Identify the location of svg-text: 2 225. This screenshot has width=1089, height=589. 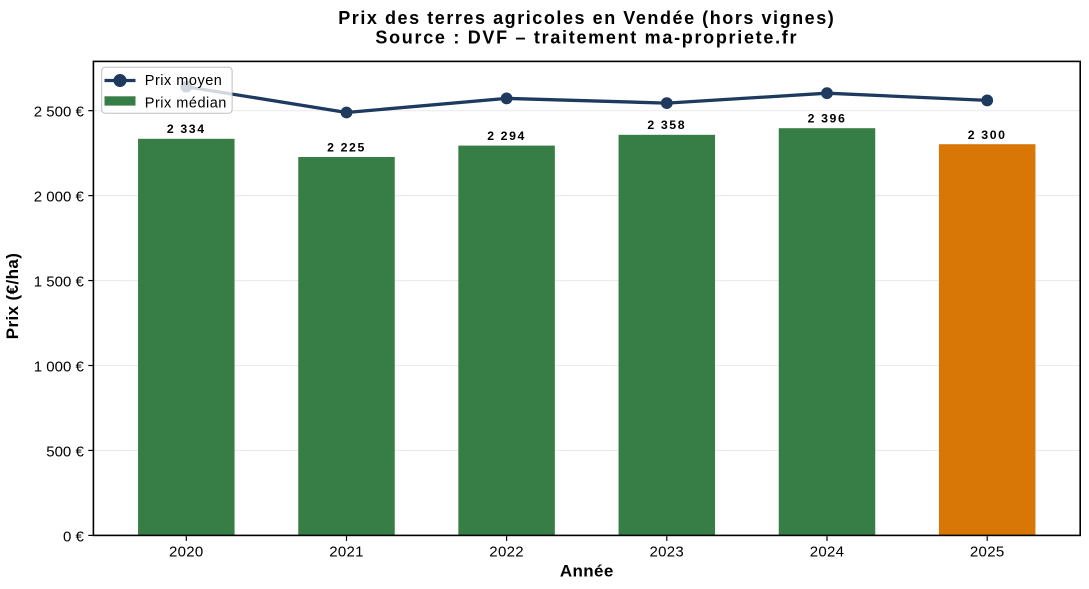
(346, 148).